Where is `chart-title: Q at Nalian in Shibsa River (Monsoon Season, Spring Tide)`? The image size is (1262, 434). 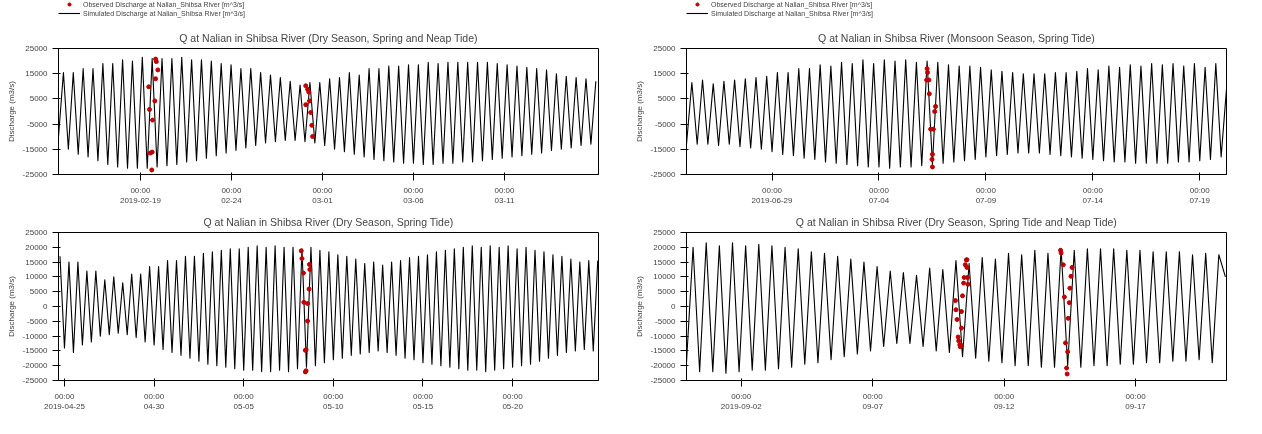
chart-title: Q at Nalian in Shibsa River (Monsoon Season, Spring Tide) is located at coordinates (956, 37).